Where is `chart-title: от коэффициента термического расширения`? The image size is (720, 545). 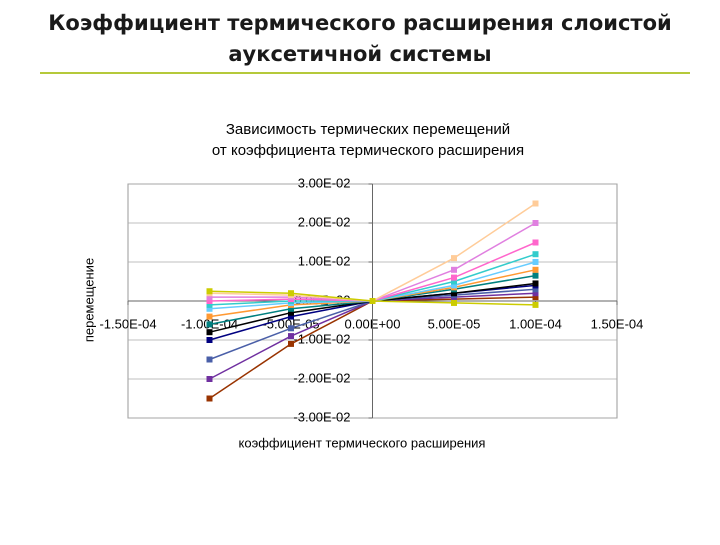
chart-title: от коэффициента термического расширения is located at coordinates (368, 150).